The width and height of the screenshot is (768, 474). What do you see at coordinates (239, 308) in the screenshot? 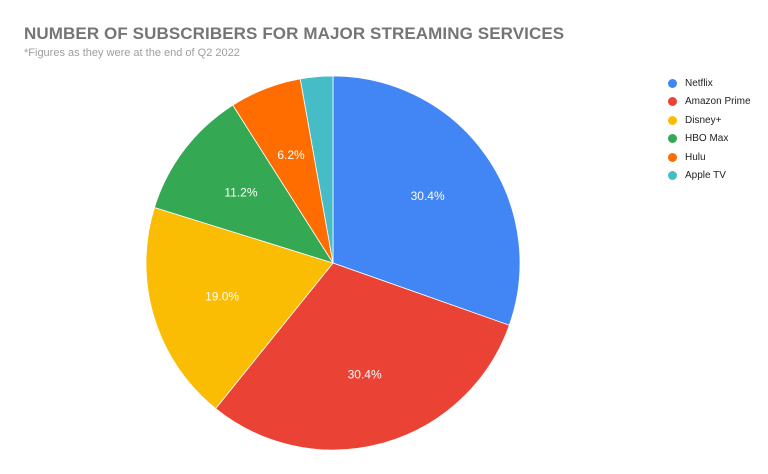
I see `pie-slice-disney-` at bounding box center [239, 308].